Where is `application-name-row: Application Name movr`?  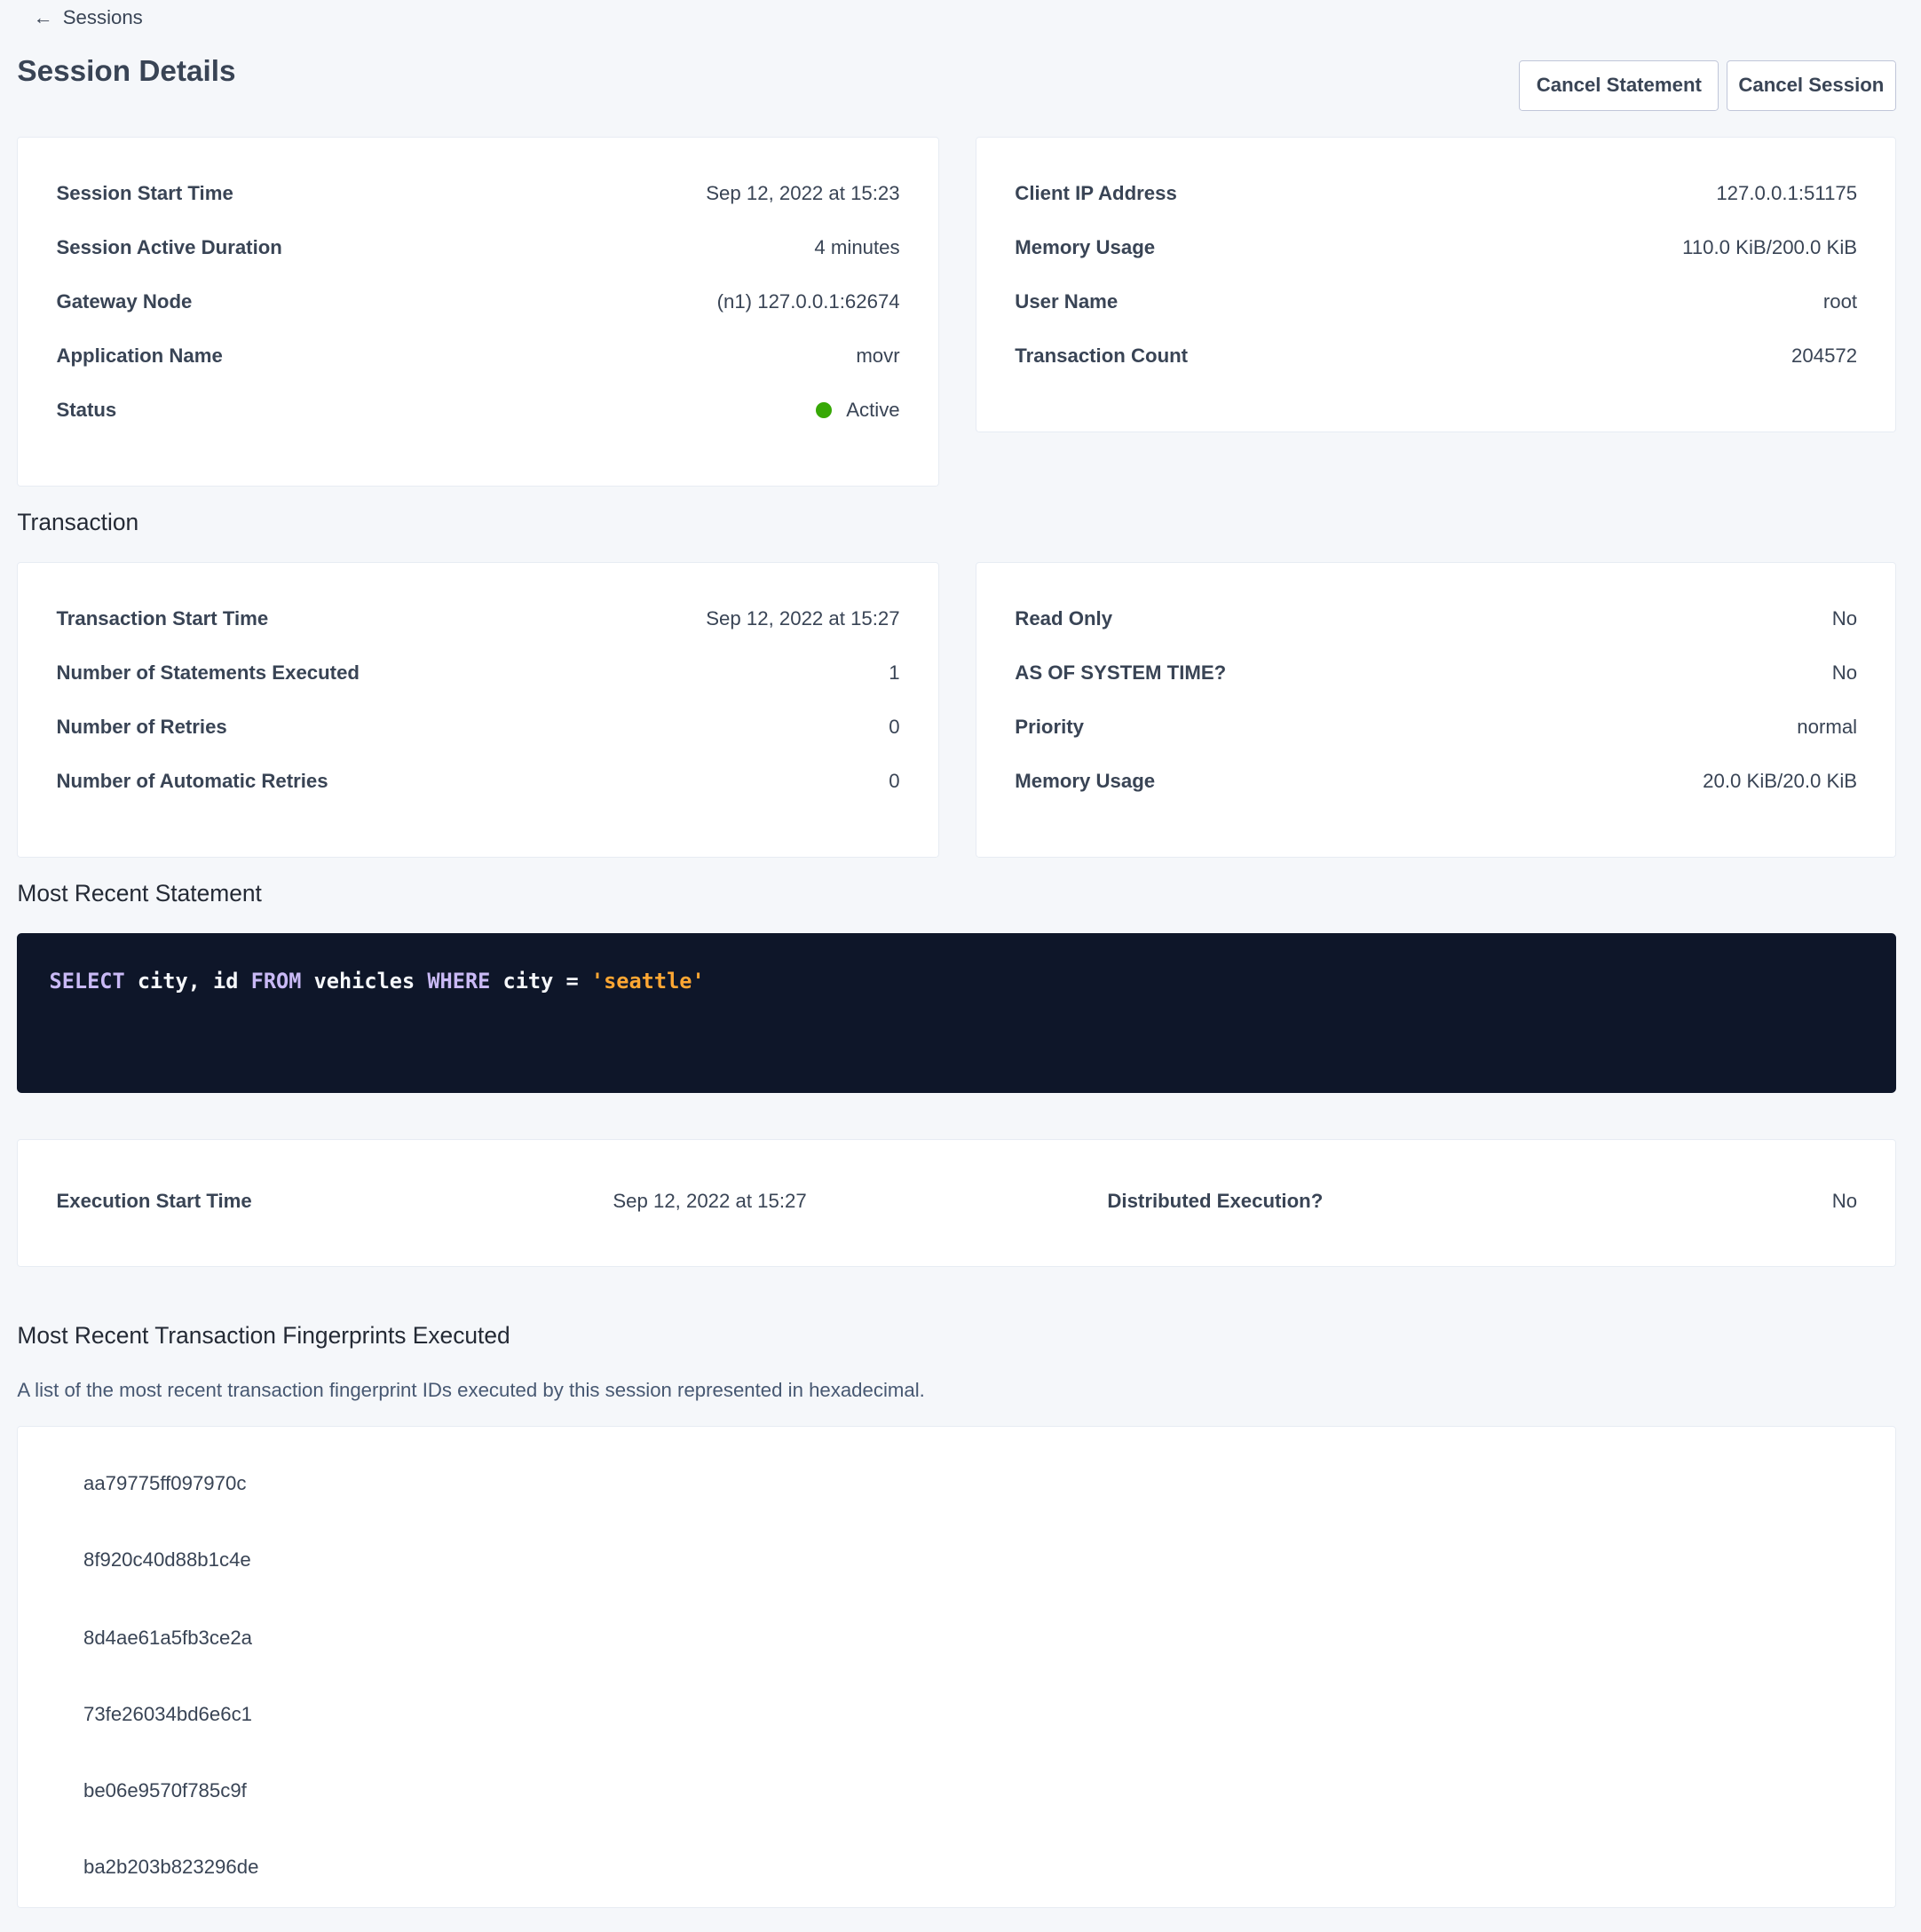 application-name-row: Application Name movr is located at coordinates (477, 356).